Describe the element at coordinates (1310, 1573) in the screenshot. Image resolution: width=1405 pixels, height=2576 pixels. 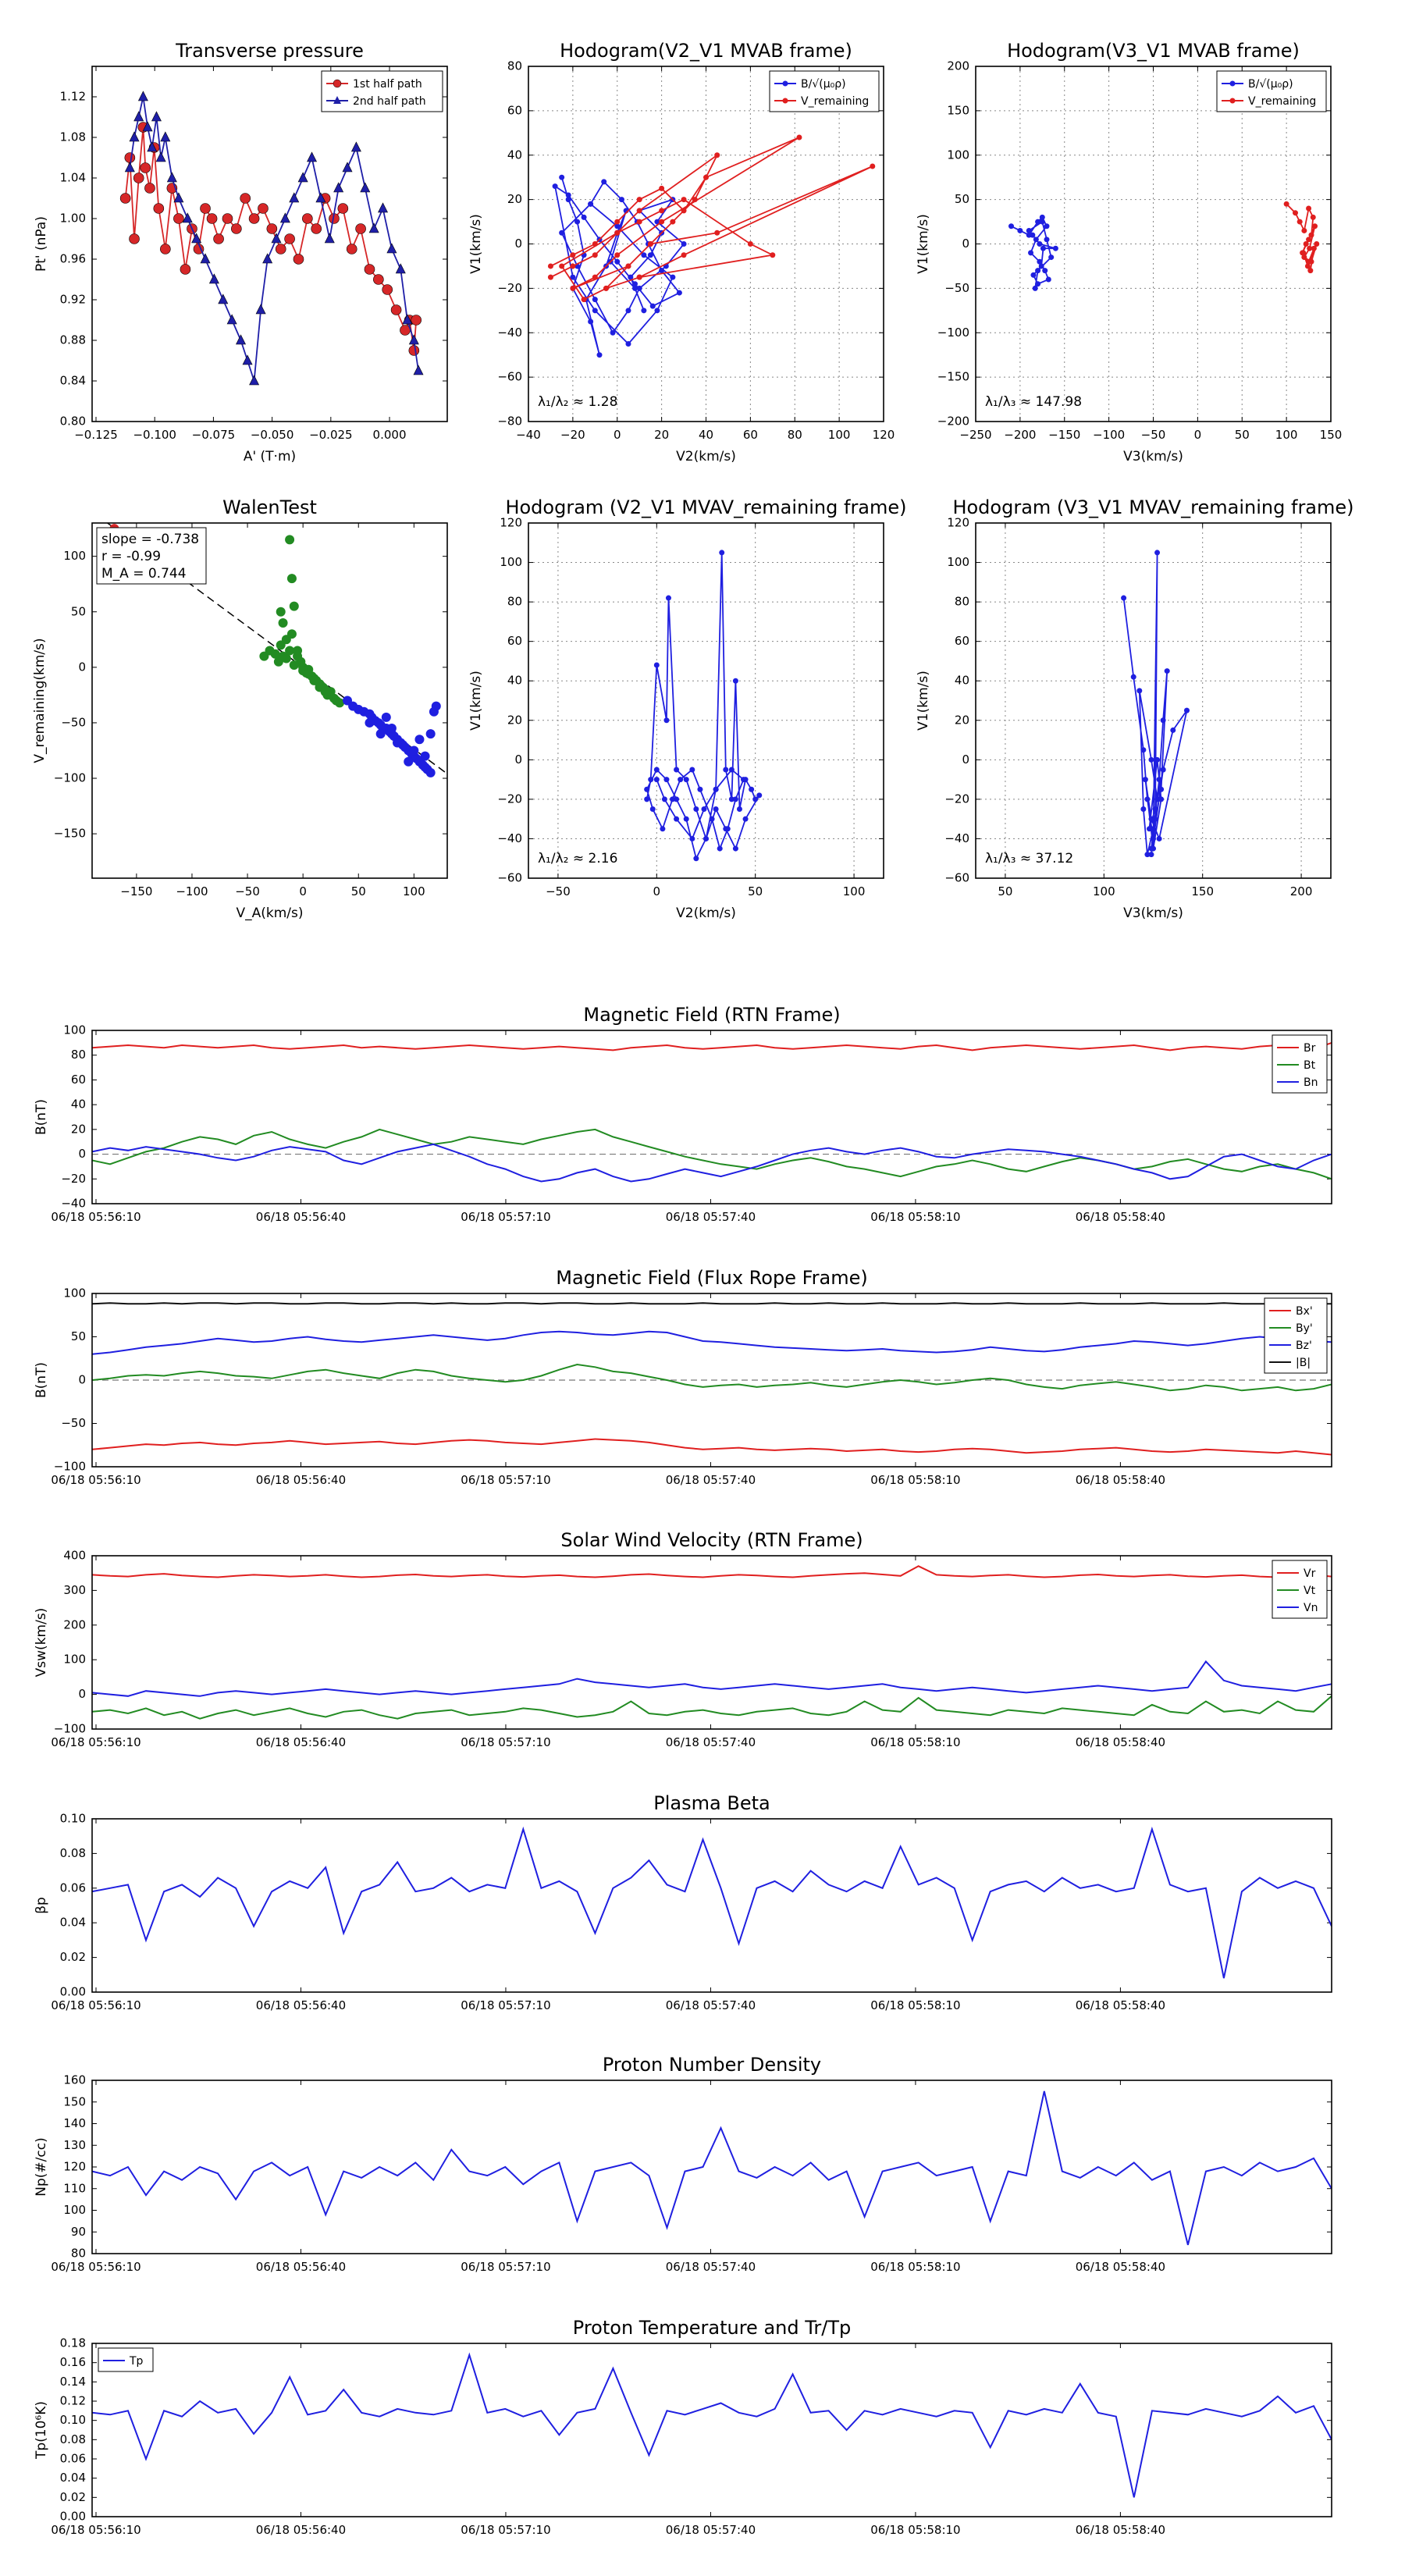
I see `legend-label: Vr` at that location.